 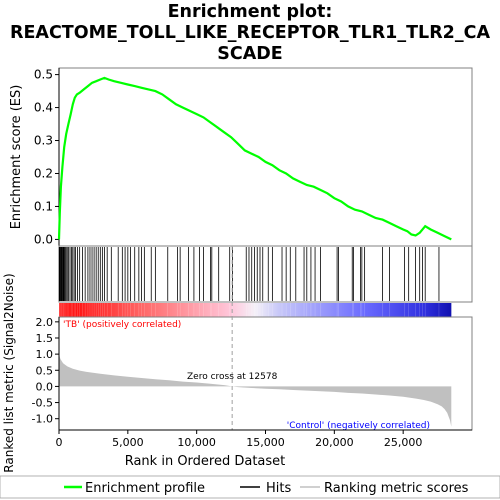 I want to click on metric-y-tick-label: 1.0, so click(x=45, y=354).